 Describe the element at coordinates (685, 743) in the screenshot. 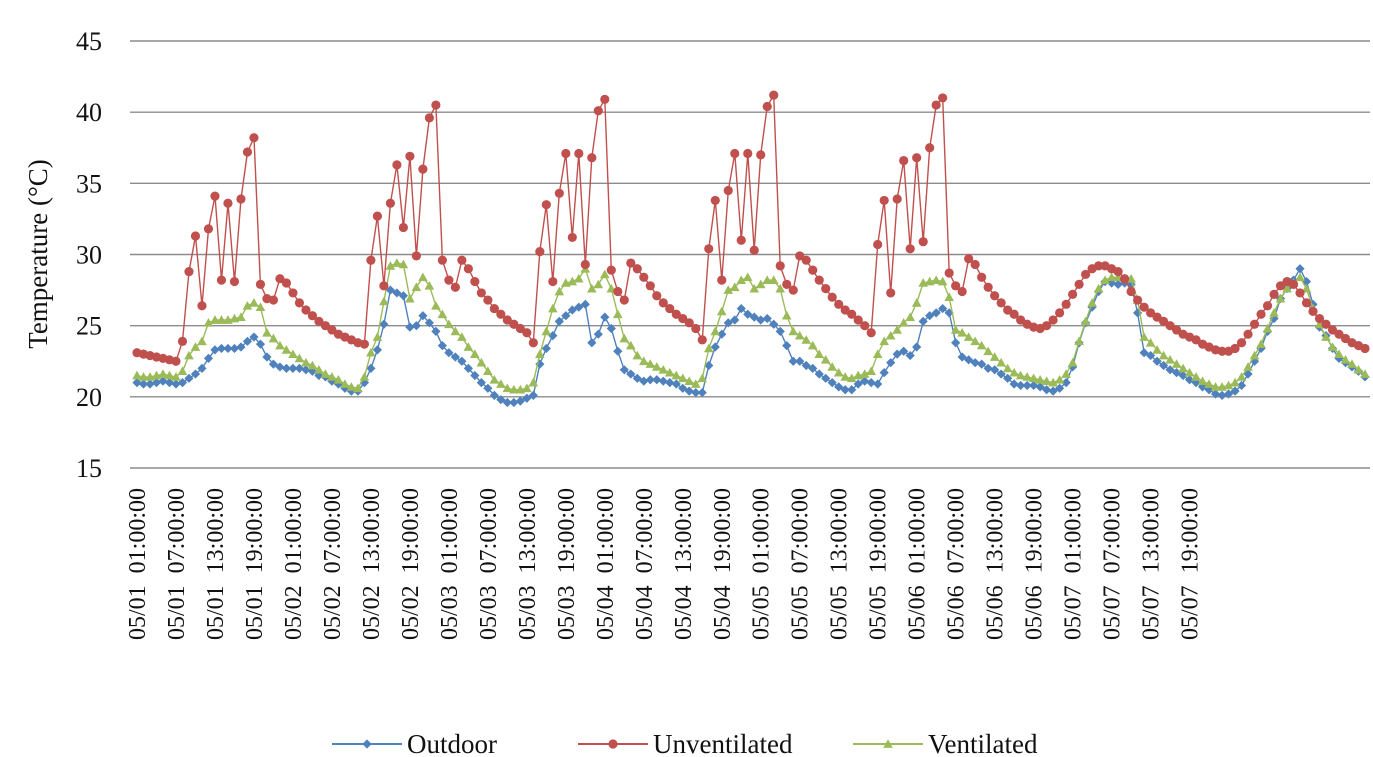

I see `legend-item-unventilated: Unventilated` at that location.